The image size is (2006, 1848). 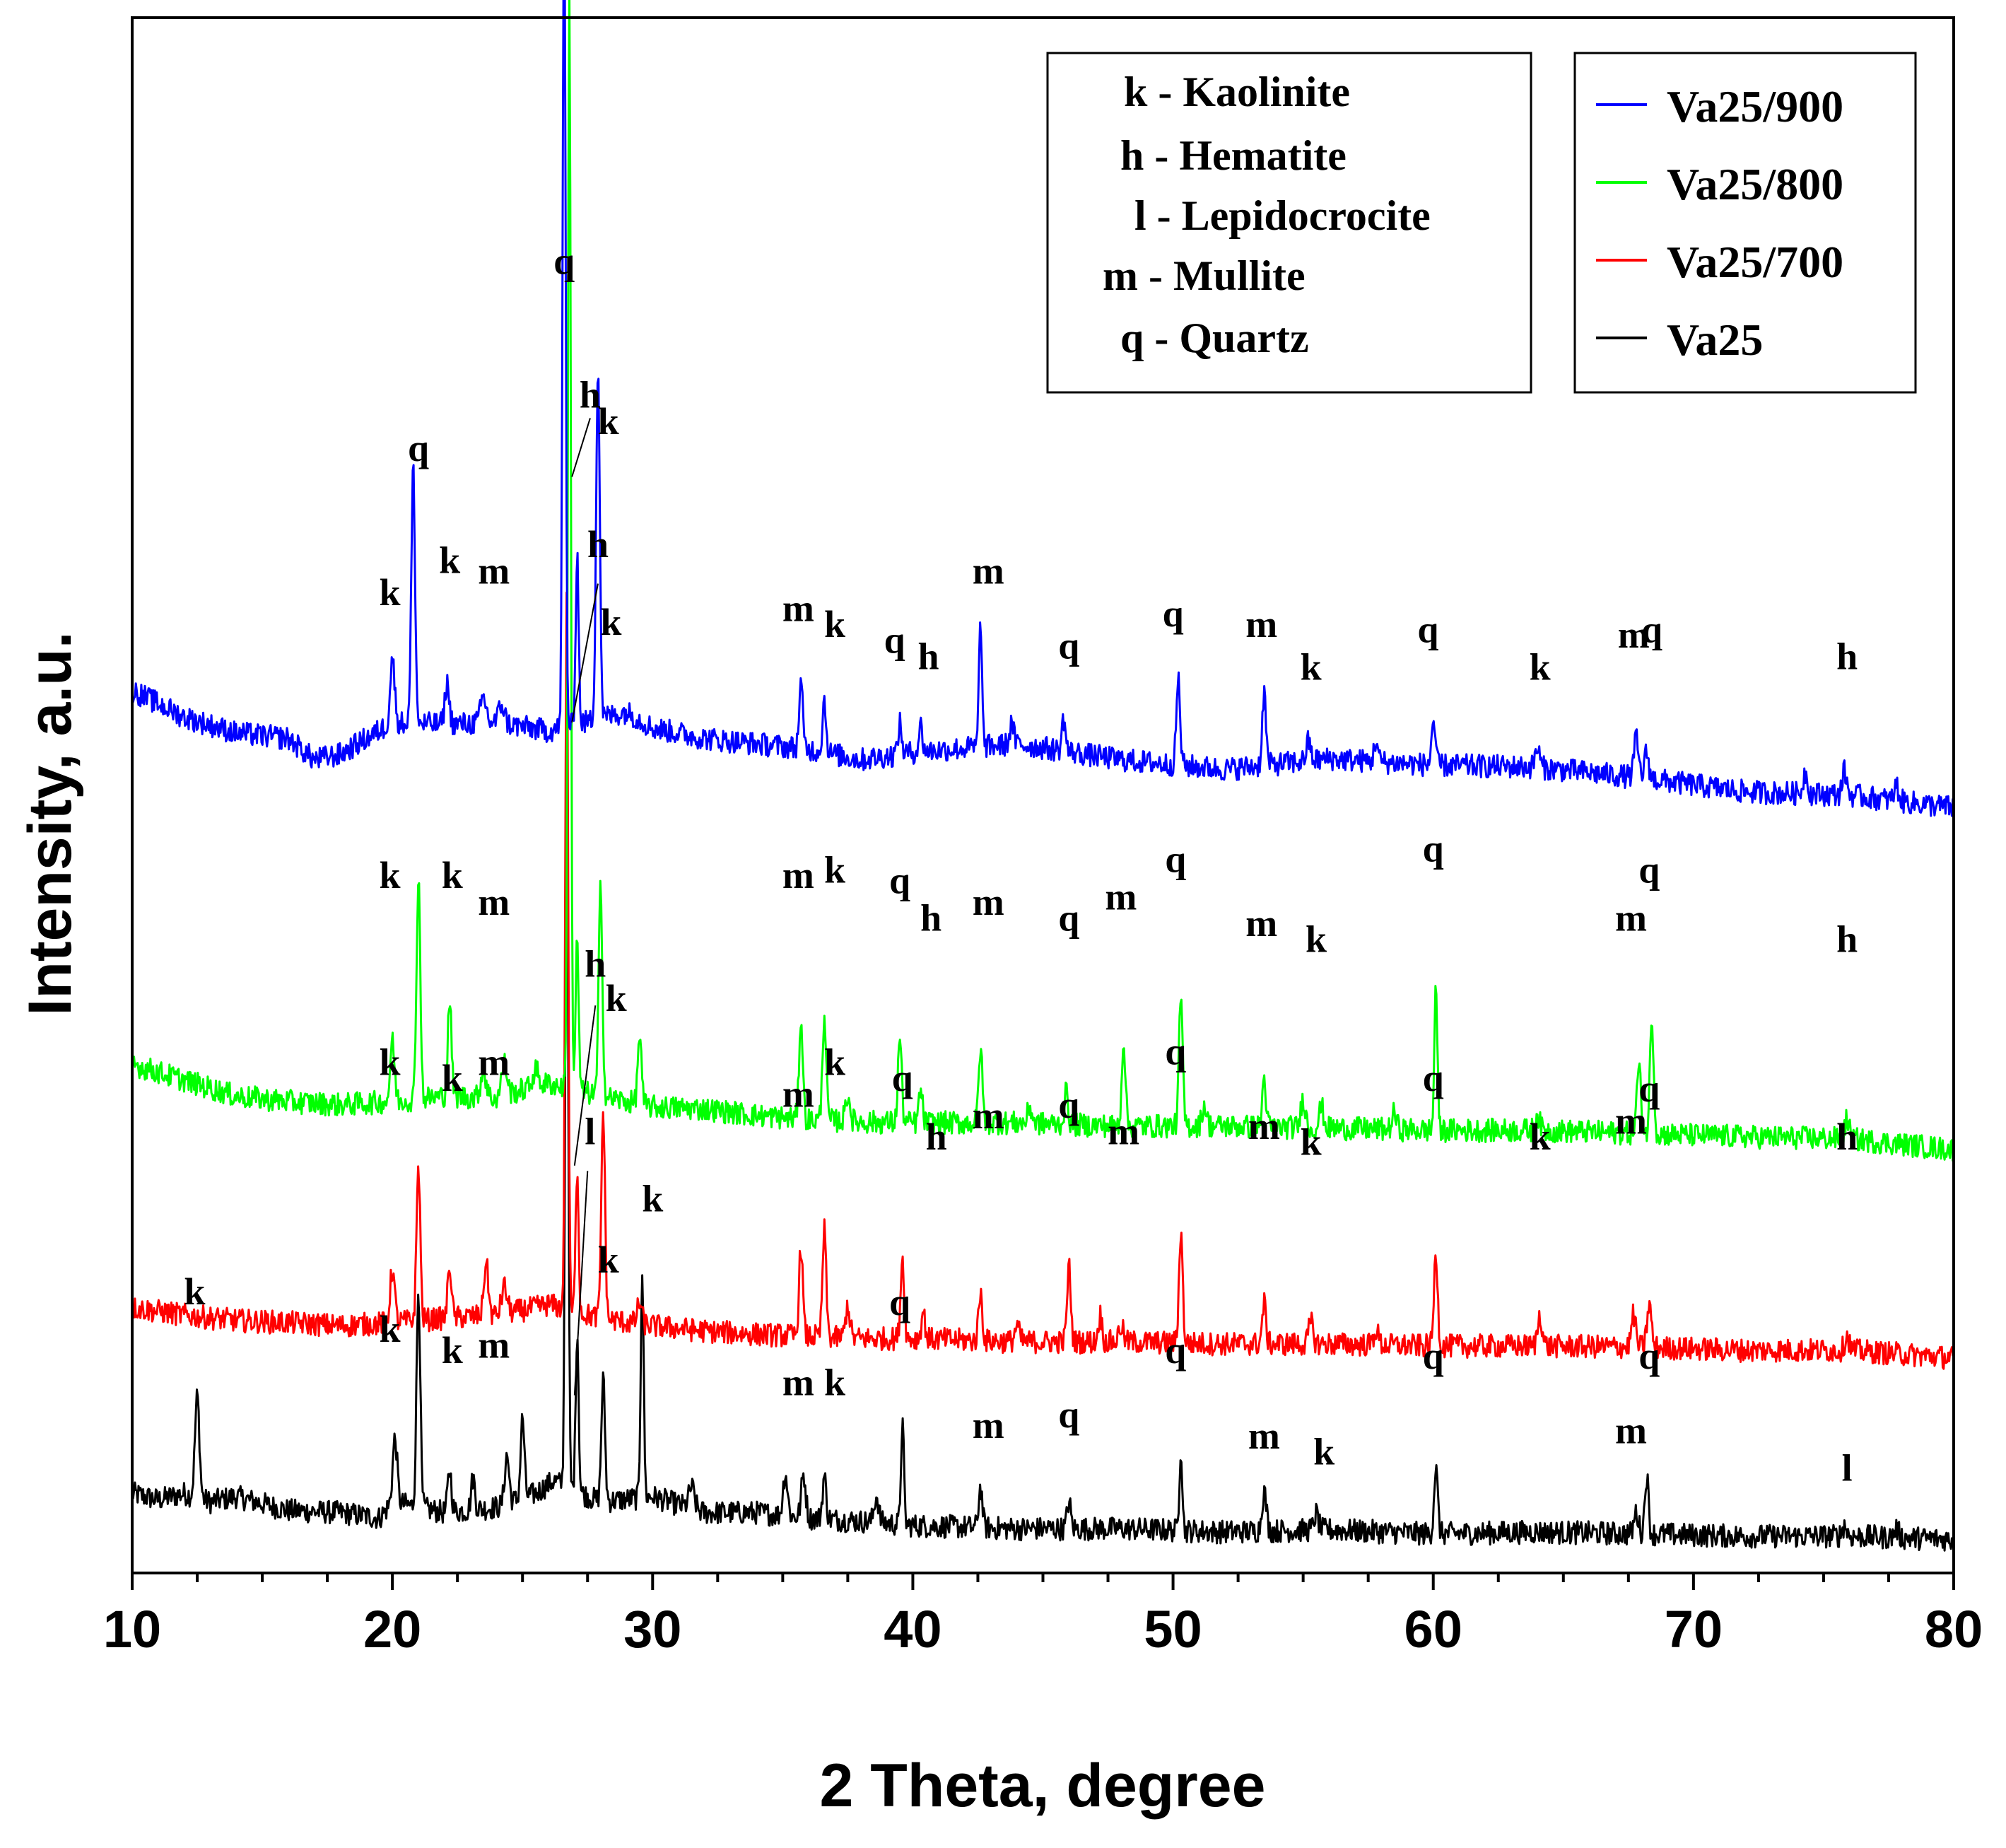 What do you see at coordinates (50, 823) in the screenshot?
I see `y-axis-title: Intensity, a.u.` at bounding box center [50, 823].